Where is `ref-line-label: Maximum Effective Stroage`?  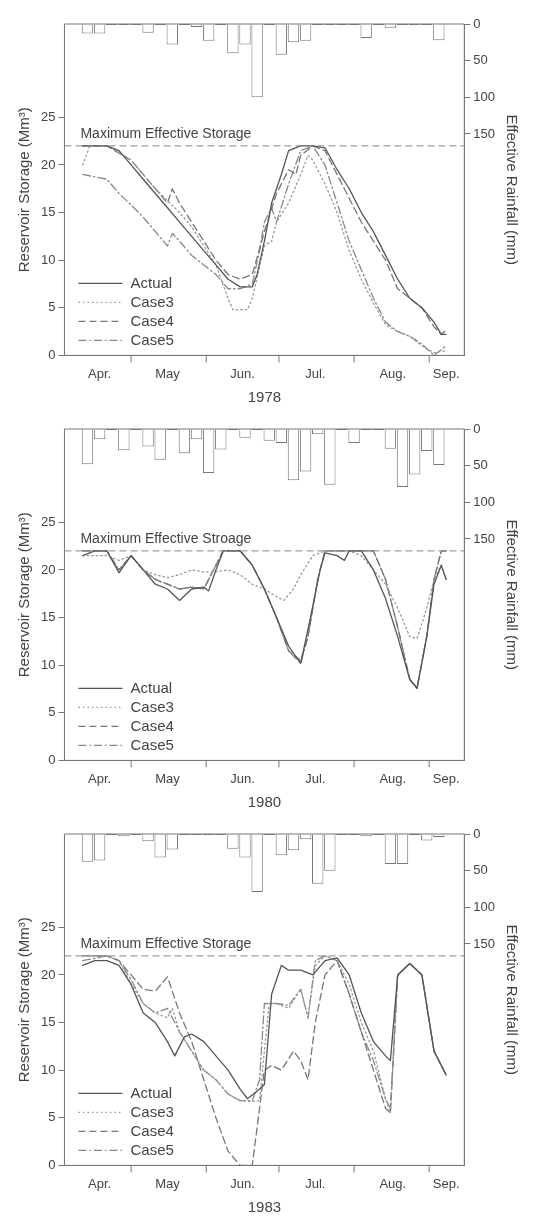 ref-line-label: Maximum Effective Stroage is located at coordinates (166, 537).